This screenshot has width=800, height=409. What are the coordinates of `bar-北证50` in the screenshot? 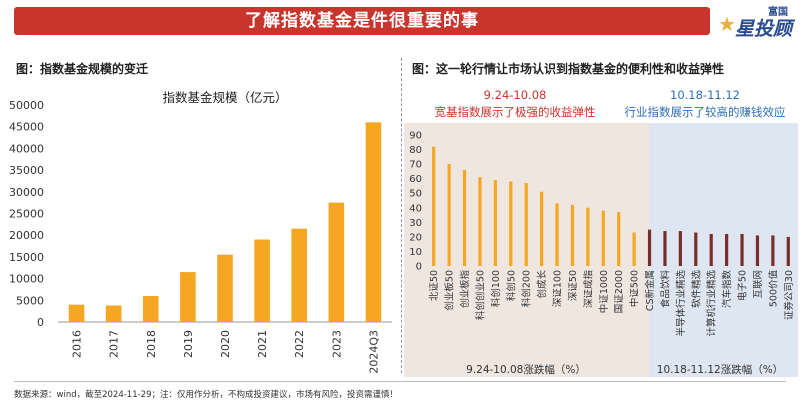 It's located at (434, 206).